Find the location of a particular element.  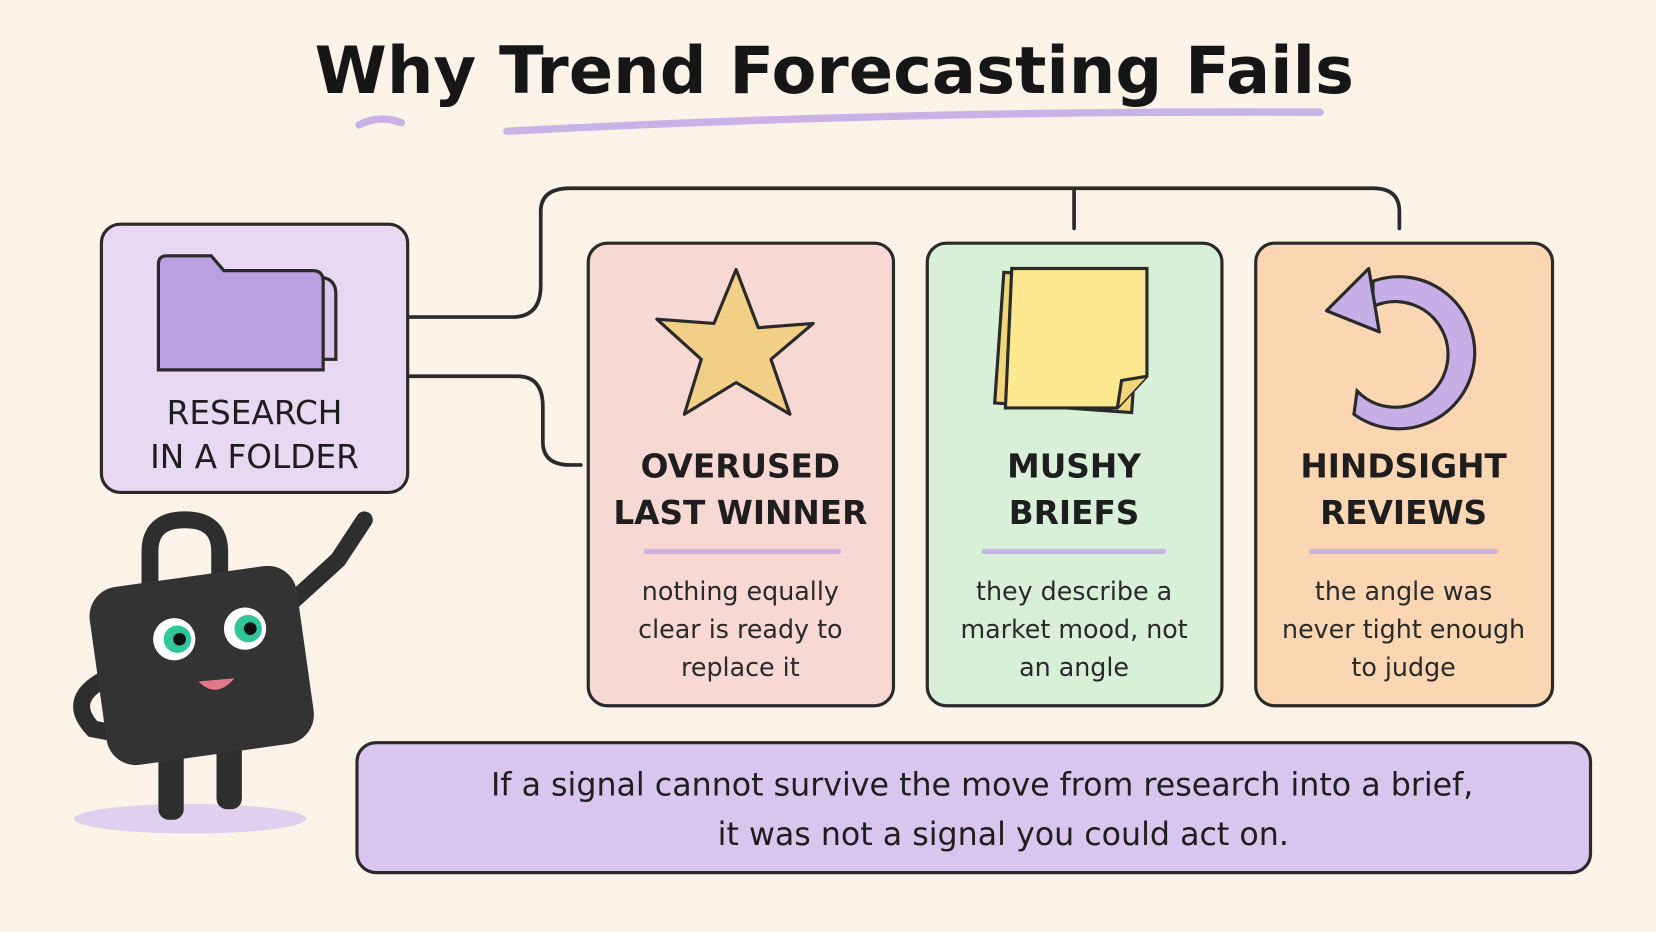

mascot is located at coordinates (223, 672).